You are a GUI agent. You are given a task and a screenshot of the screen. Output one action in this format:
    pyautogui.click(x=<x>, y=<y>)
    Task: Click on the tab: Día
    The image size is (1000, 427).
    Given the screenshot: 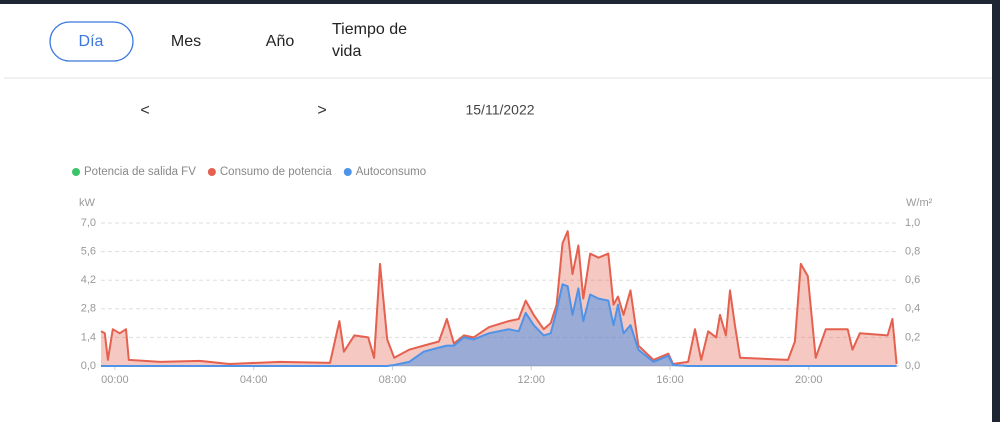 What is the action you would take?
    pyautogui.click(x=91, y=41)
    